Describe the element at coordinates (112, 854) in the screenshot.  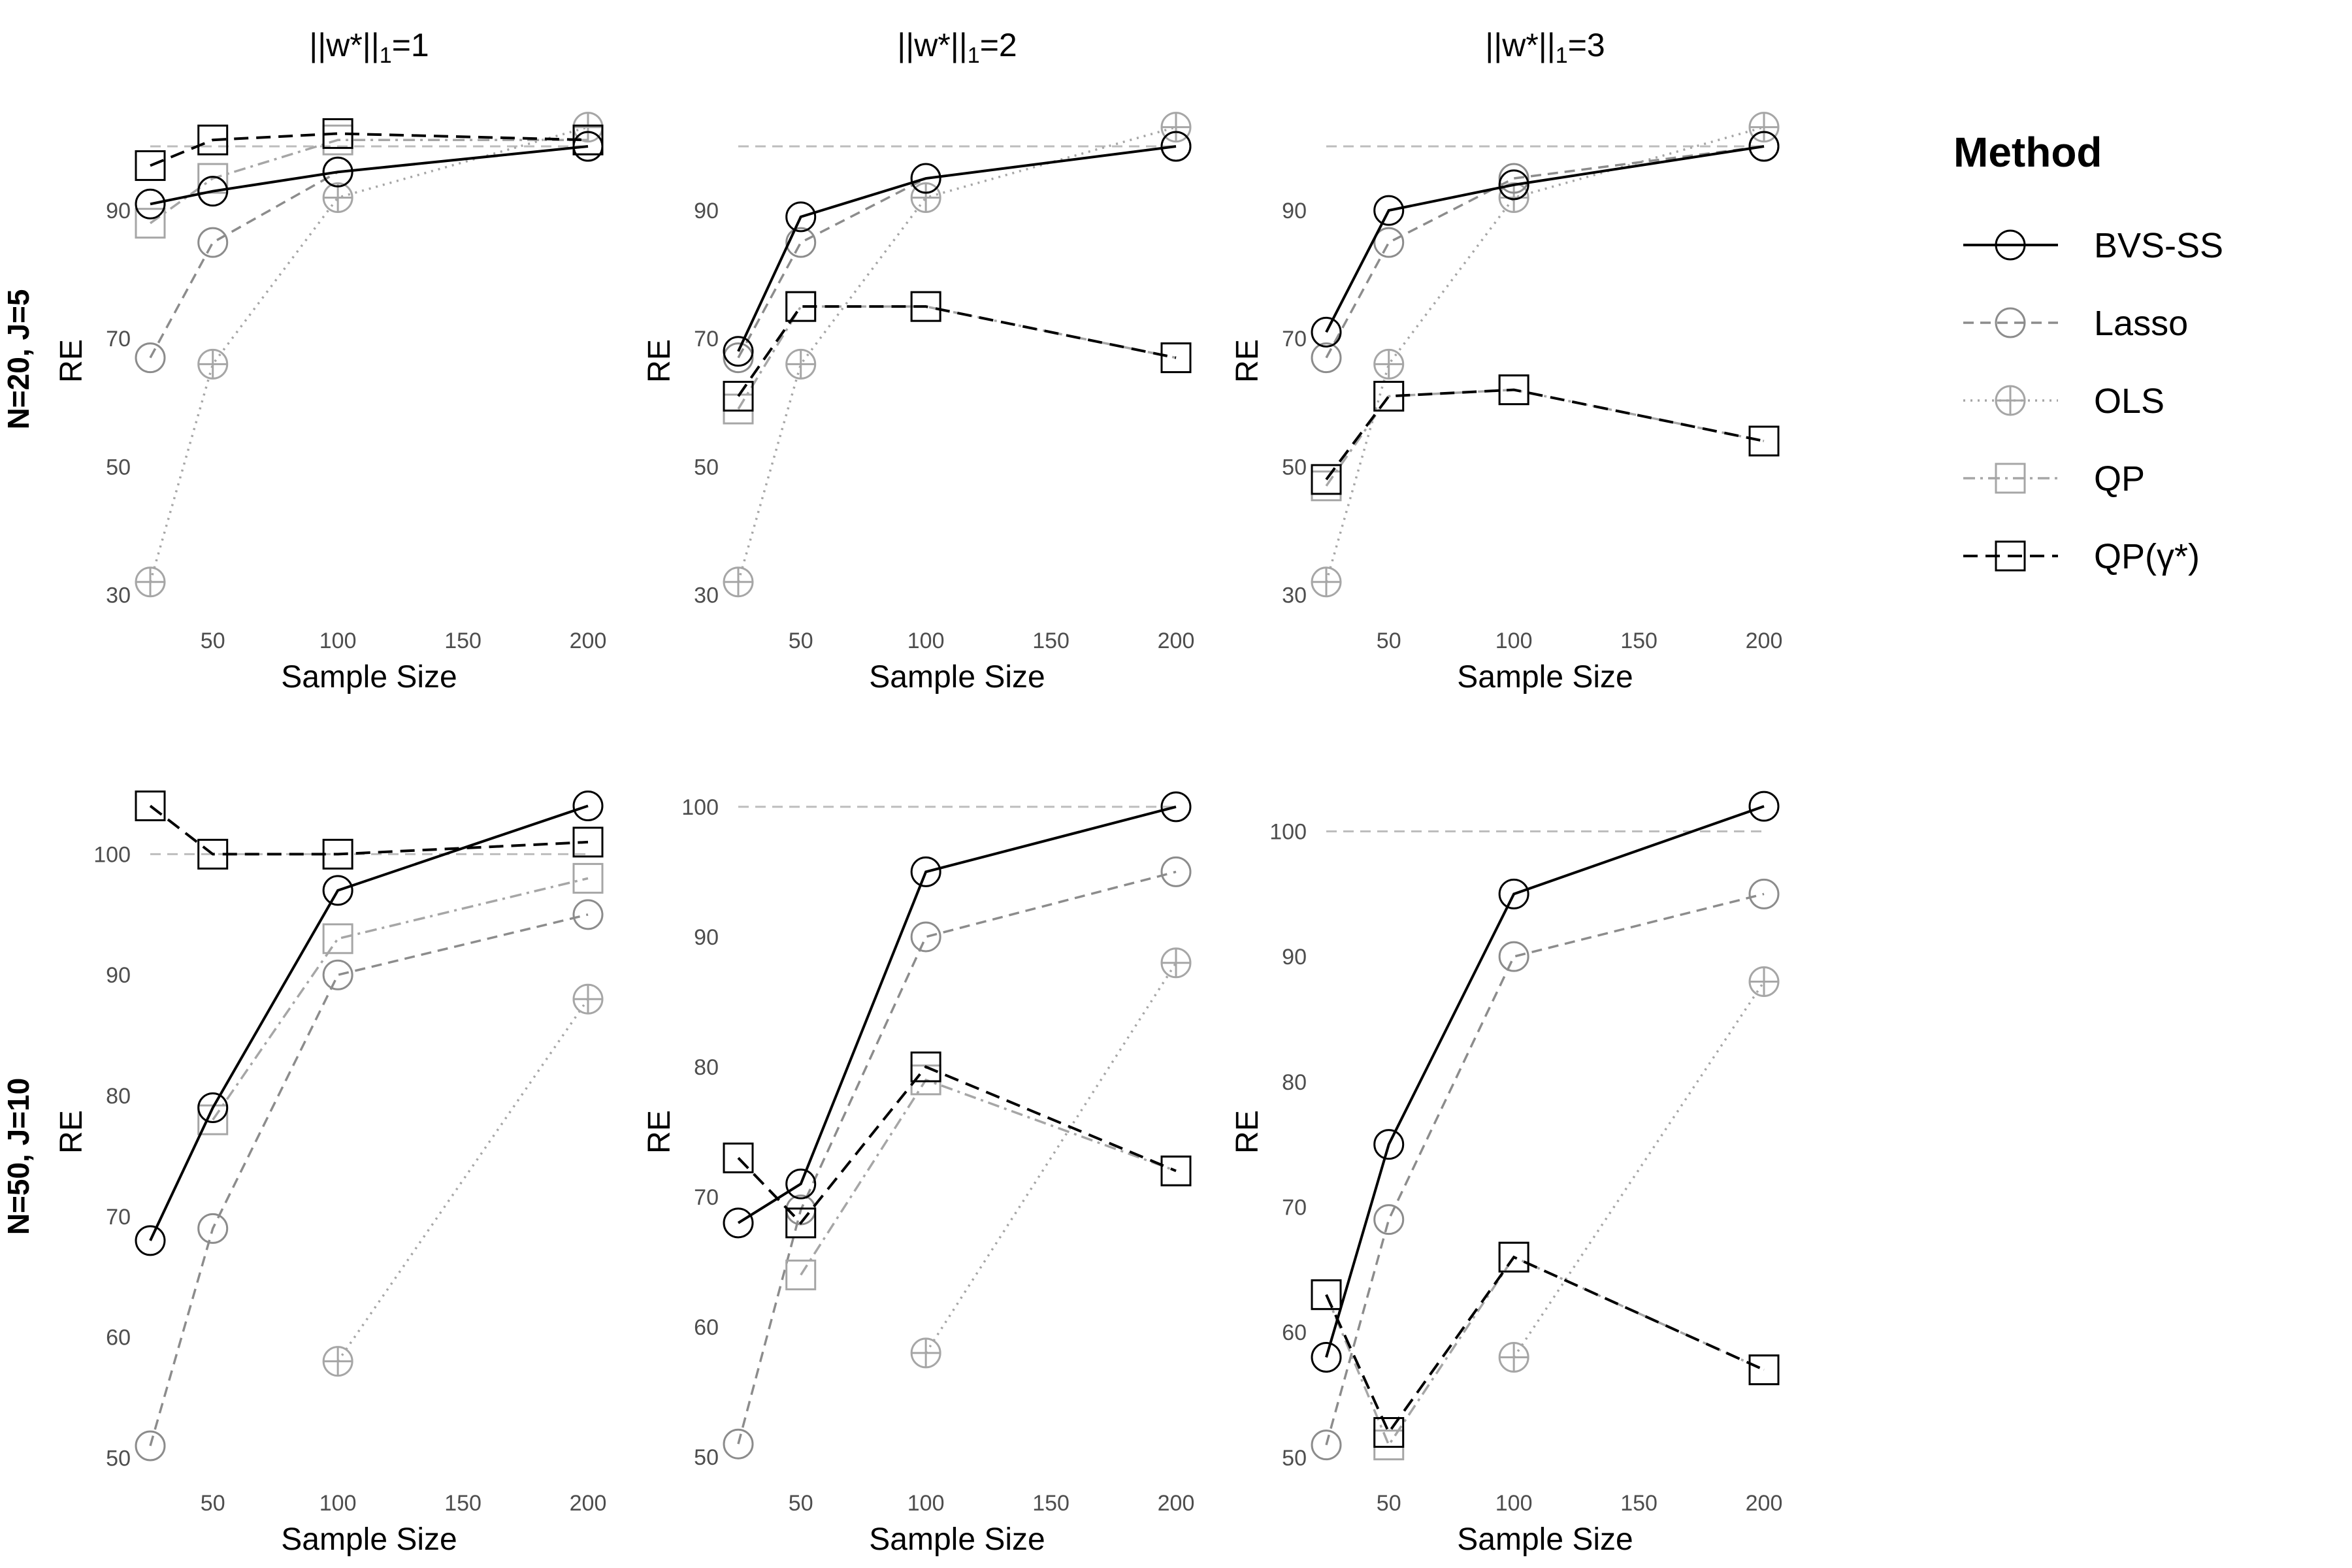
I see `y-tick-label: 100` at that location.